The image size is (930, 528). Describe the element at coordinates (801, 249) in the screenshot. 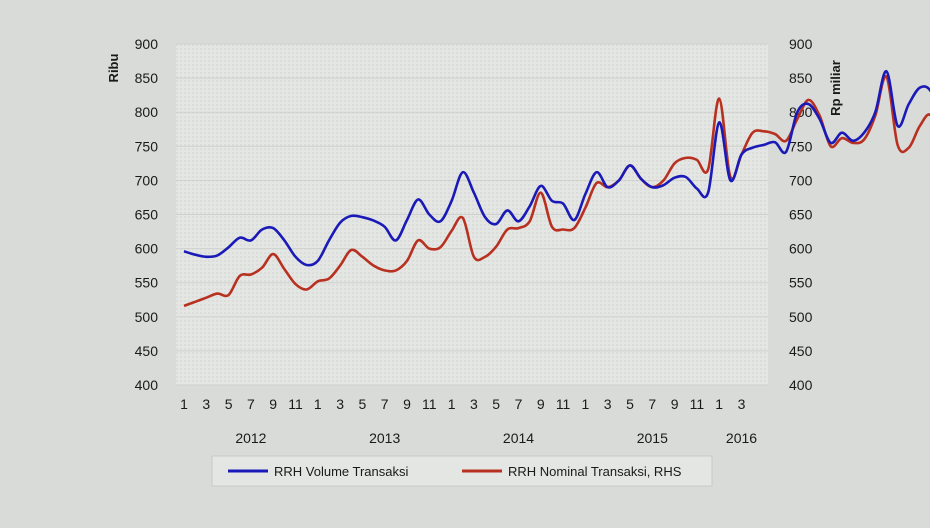

I see `right-tick-label: 600` at that location.